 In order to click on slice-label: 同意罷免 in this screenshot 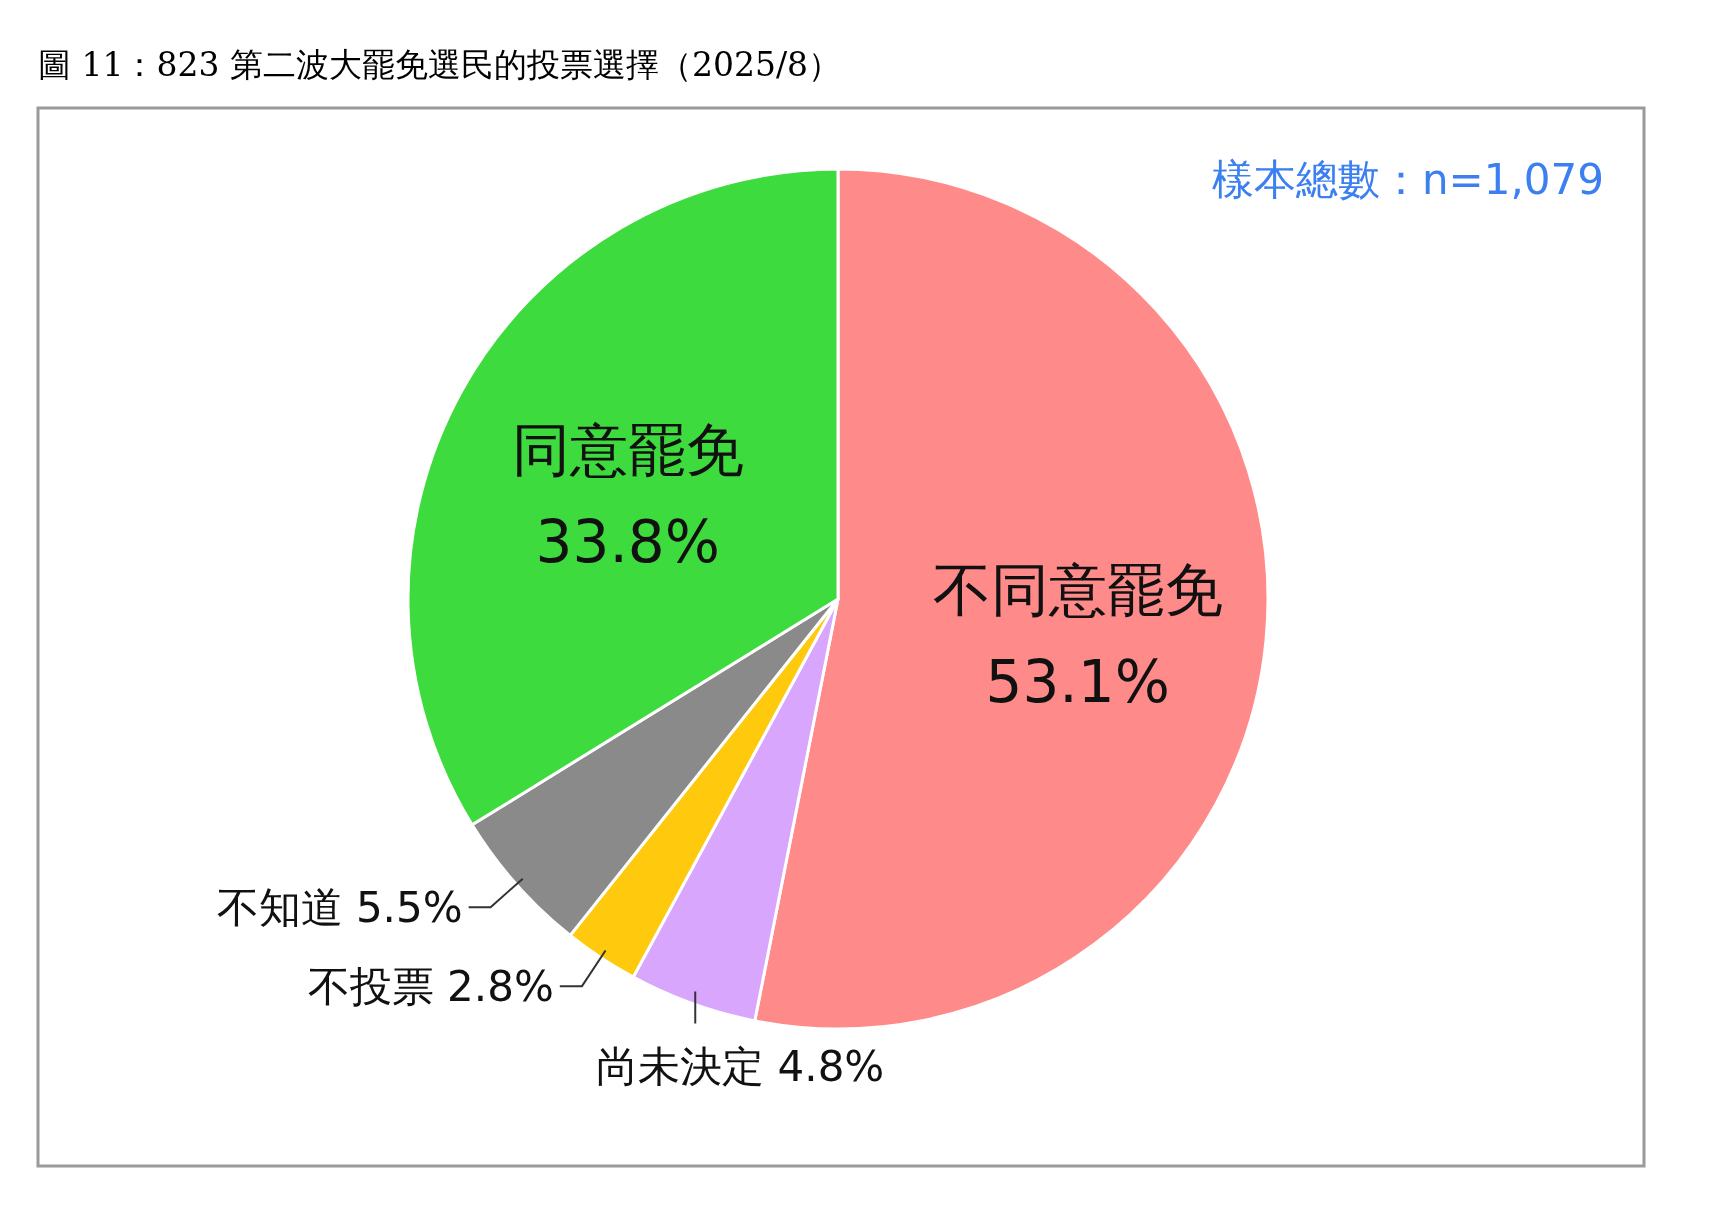, I will do `click(627, 449)`.